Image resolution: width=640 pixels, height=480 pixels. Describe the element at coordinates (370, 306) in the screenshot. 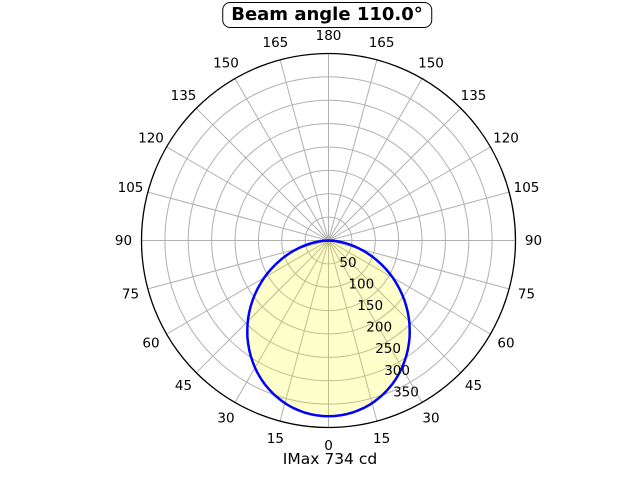

I see `radial-label: 150` at that location.